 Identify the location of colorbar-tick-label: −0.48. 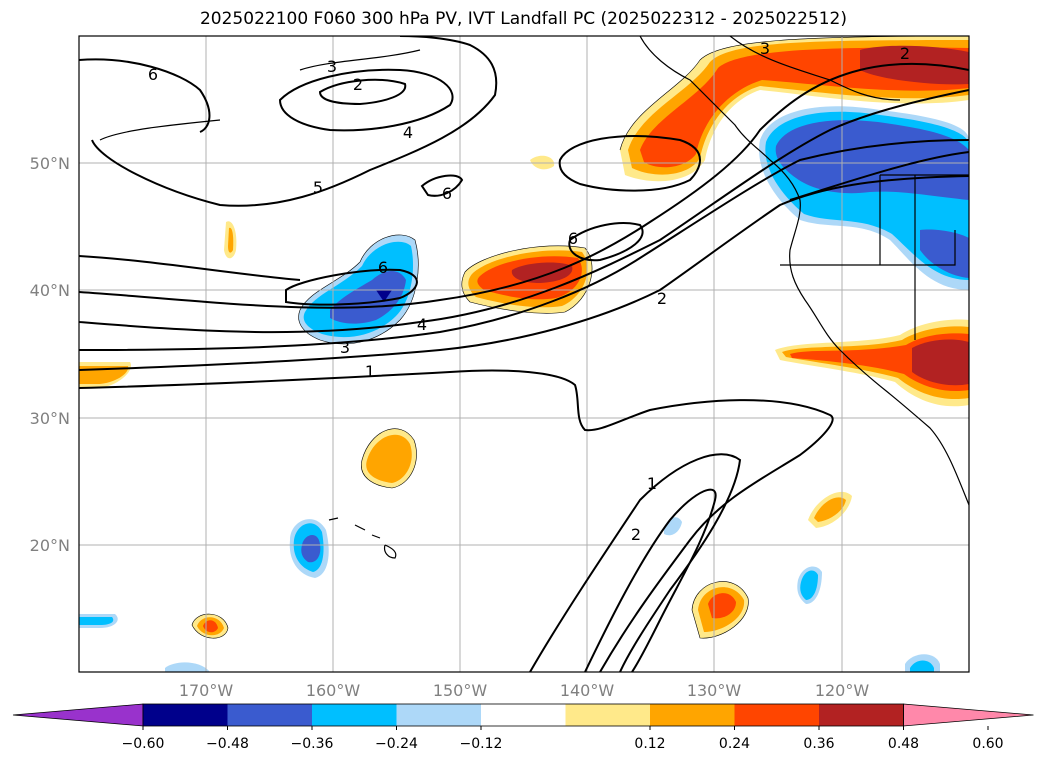
(227, 744).